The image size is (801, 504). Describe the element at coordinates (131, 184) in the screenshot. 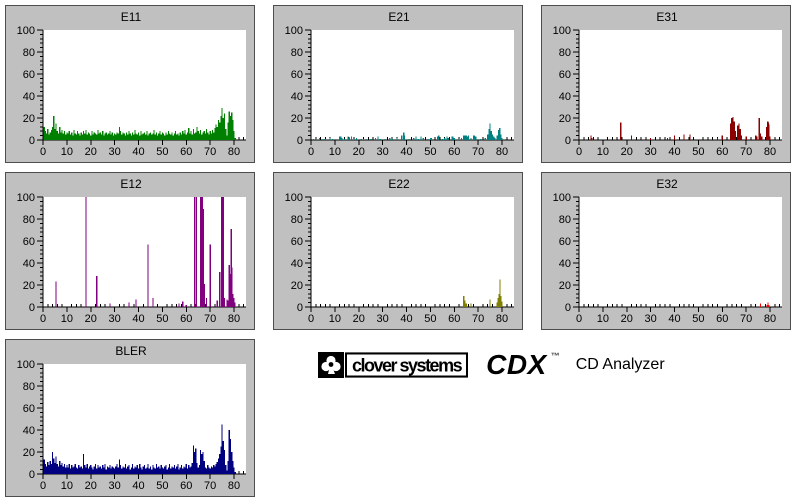

I see `chart-title: E12` at that location.